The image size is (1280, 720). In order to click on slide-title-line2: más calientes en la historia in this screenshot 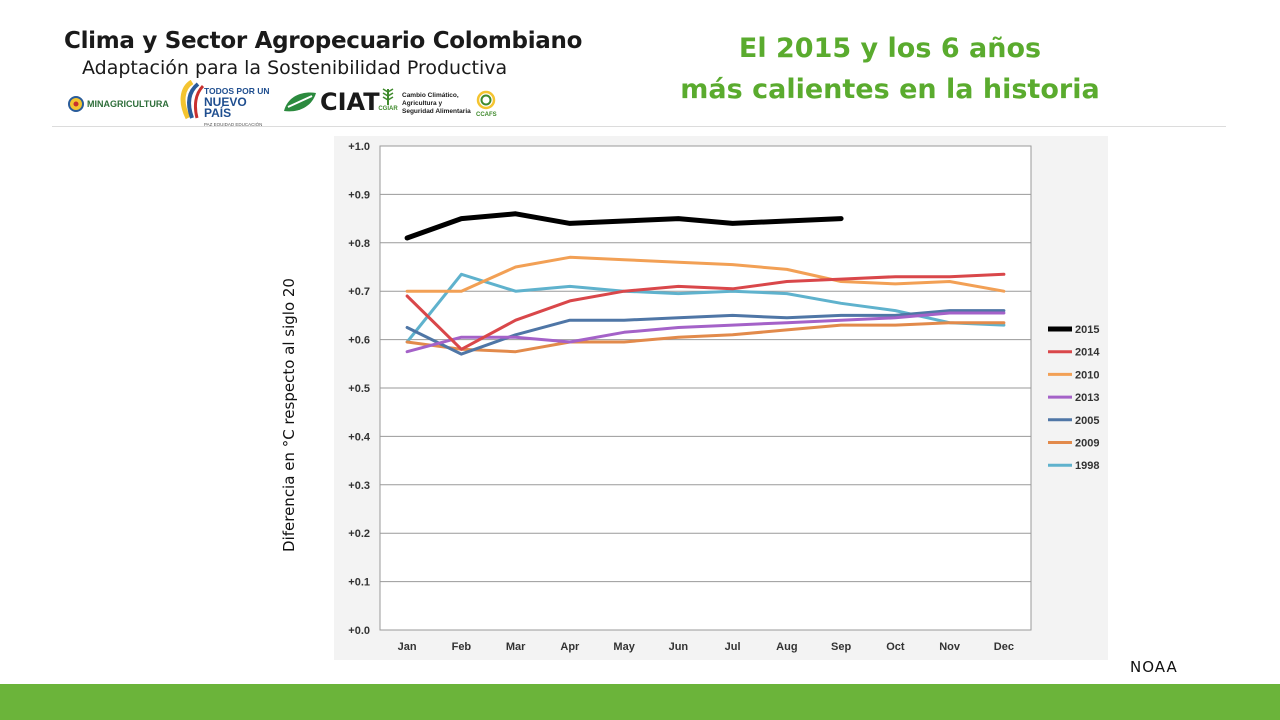, I will do `click(890, 89)`.